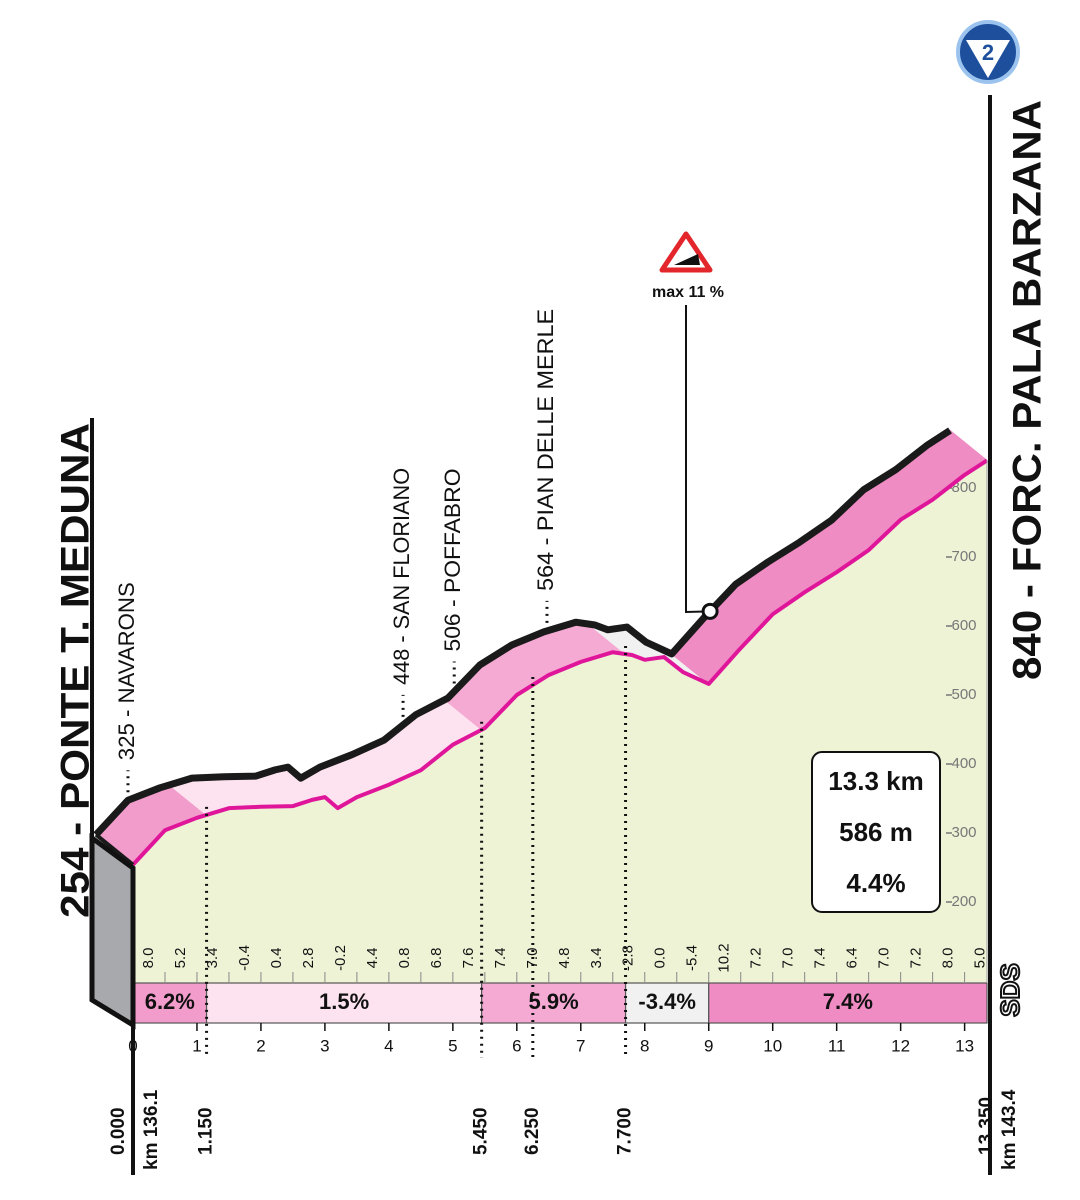 This screenshot has width=1080, height=1200. What do you see at coordinates (206, 1131) in the screenshot?
I see `distance-marker-label: 1.150` at bounding box center [206, 1131].